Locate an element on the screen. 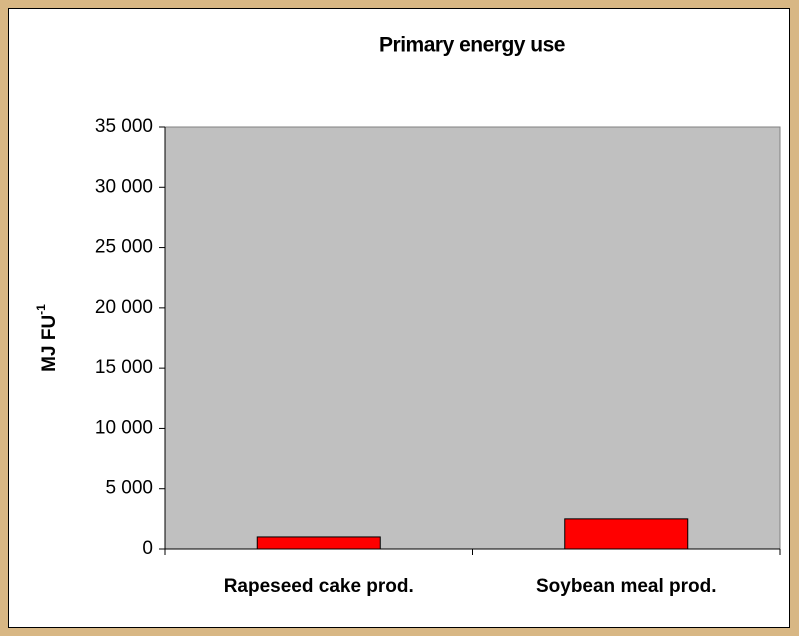  y-tick-label: 0 is located at coordinates (147, 548).